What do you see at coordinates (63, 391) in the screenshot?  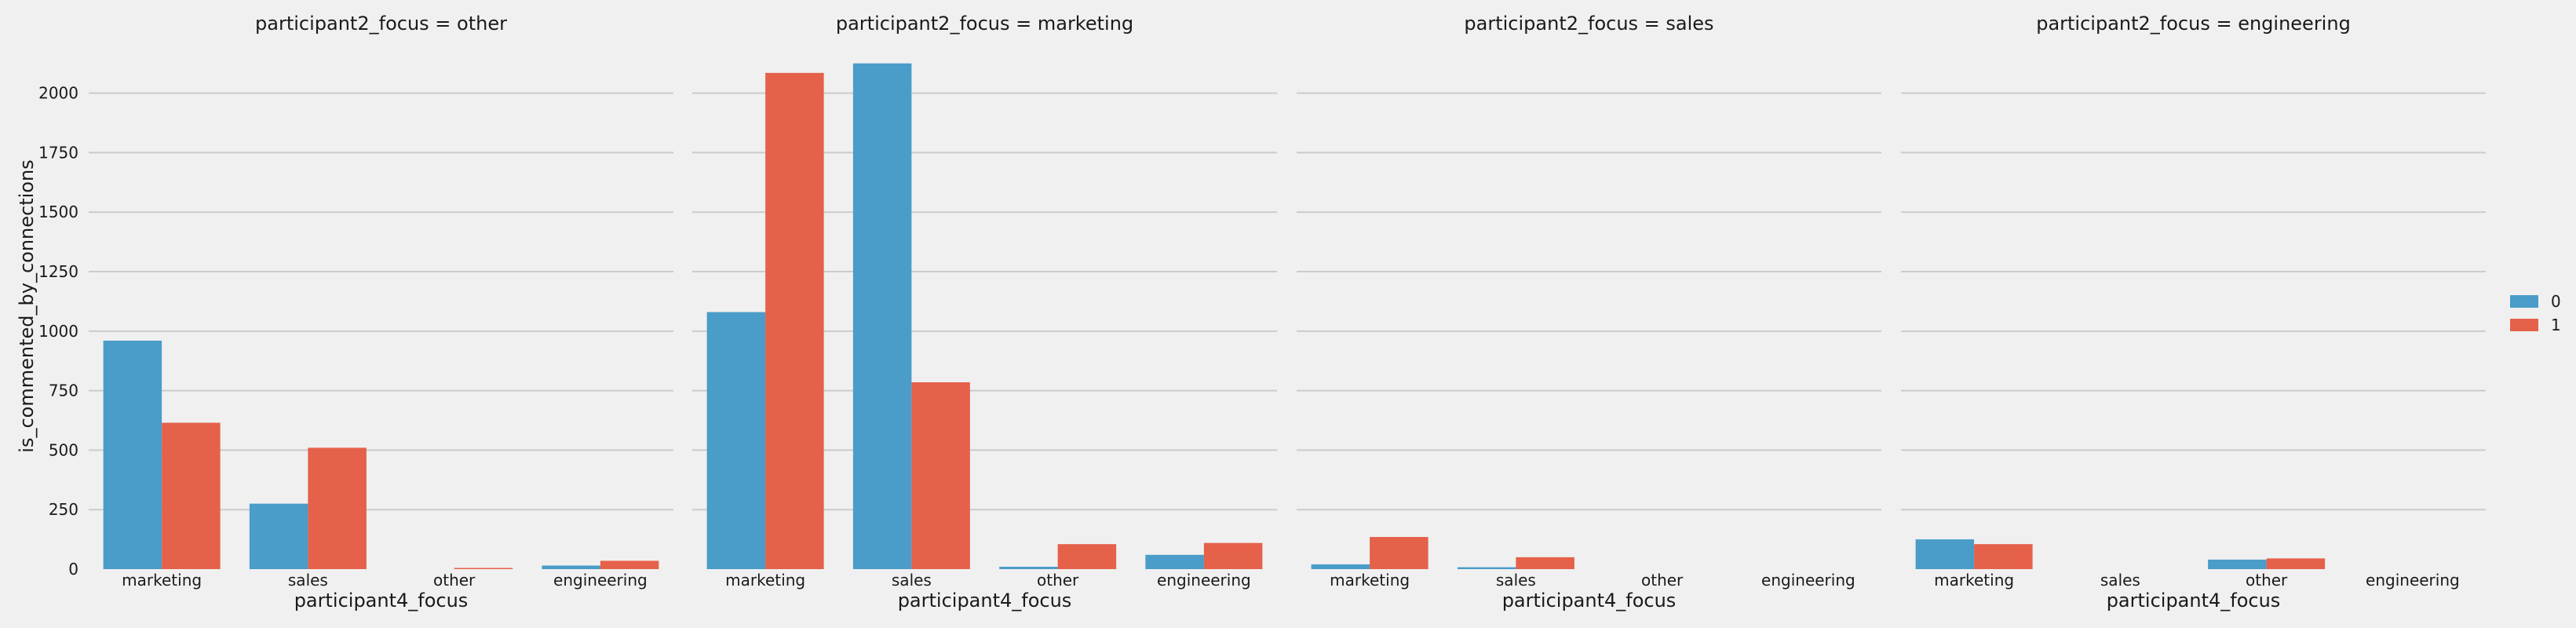 I see `y-tick-label: 750` at bounding box center [63, 391].